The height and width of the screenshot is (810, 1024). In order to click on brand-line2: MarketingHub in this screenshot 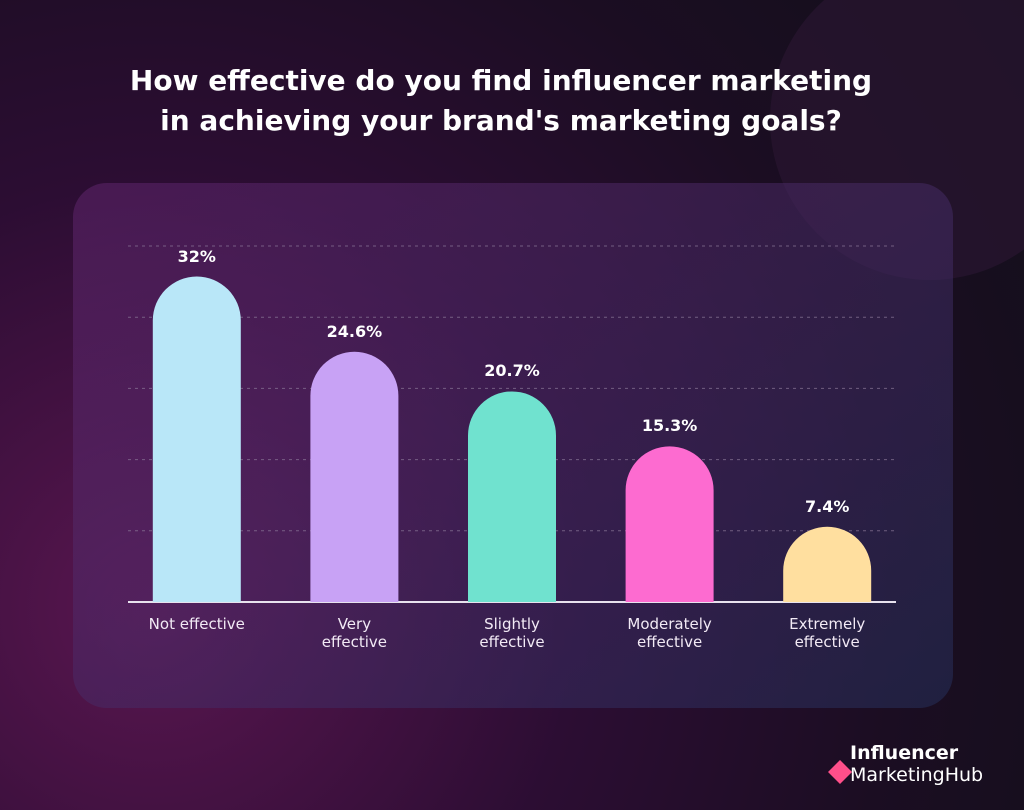, I will do `click(917, 775)`.